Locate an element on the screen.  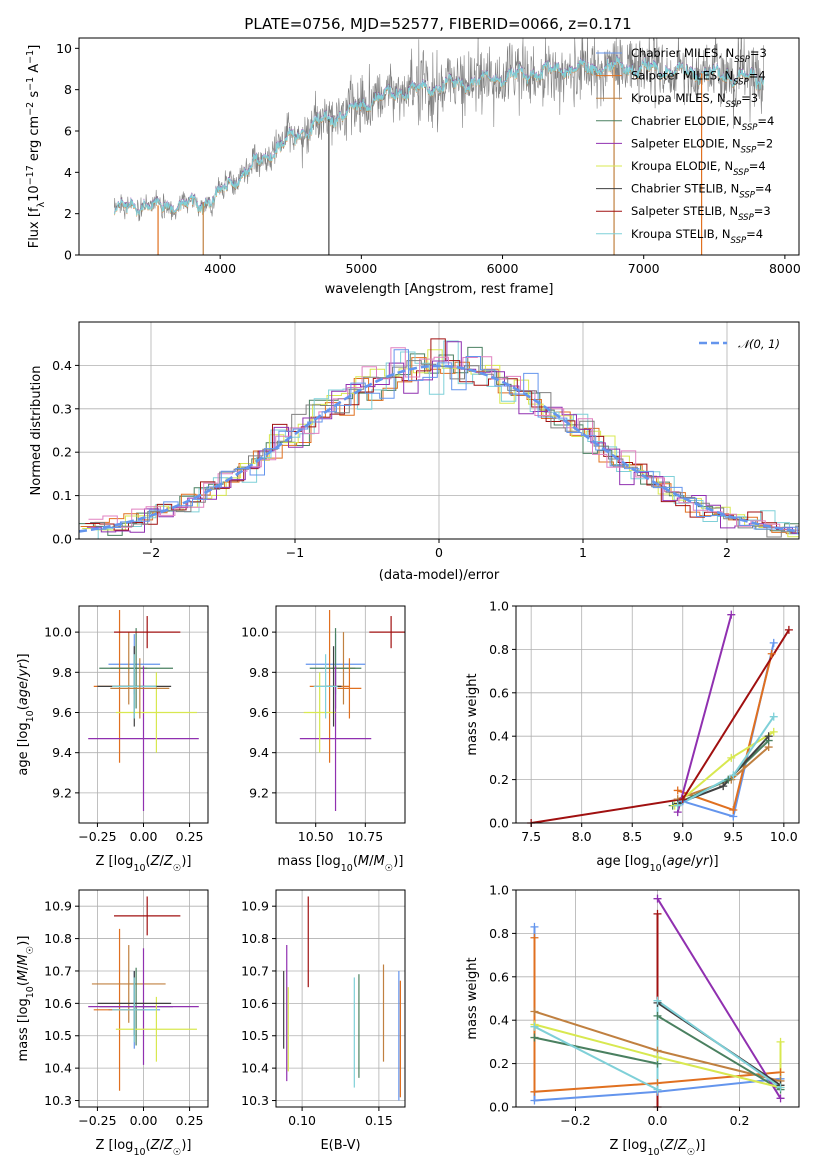
y-axis-label: Normed distribution is located at coordinates (36, 431).